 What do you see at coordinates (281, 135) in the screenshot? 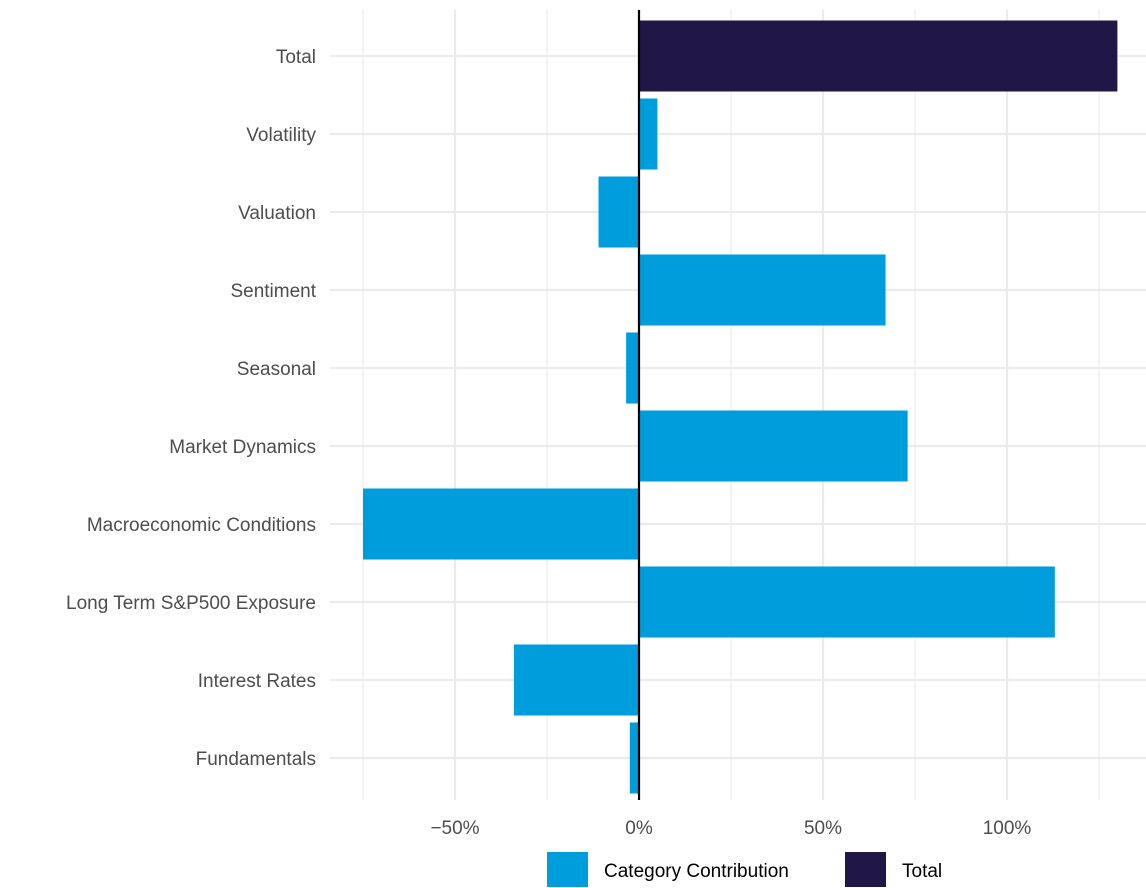
I see `category-label: Volatility` at bounding box center [281, 135].